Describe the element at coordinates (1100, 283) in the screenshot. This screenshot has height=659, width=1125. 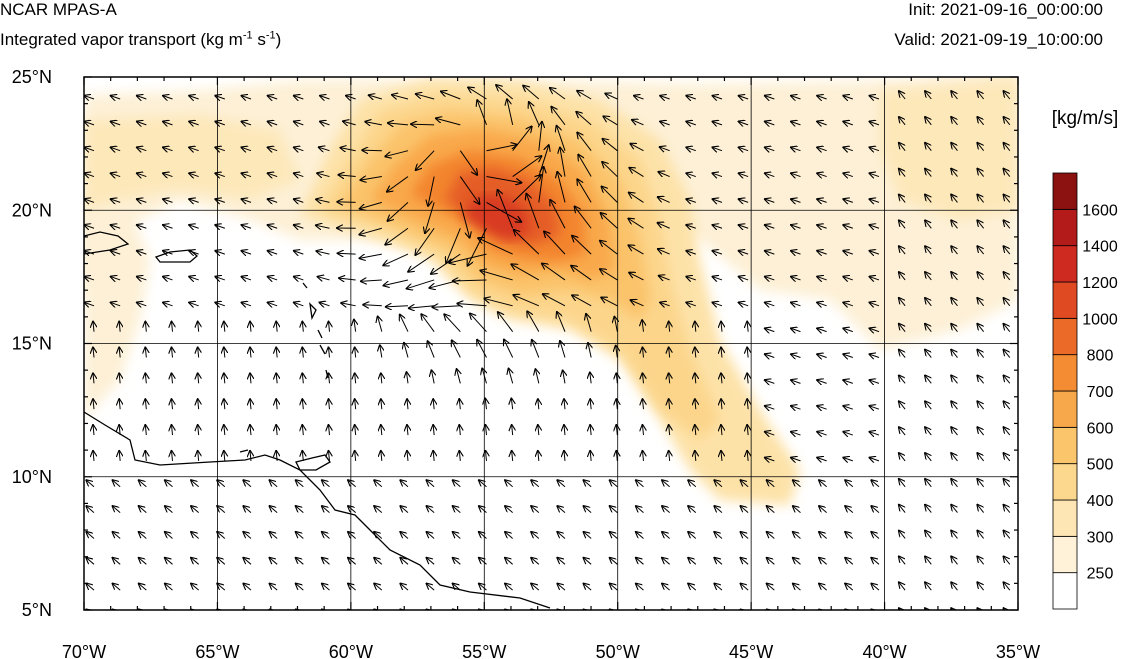
I see `colorbar-level-label: 1200` at that location.